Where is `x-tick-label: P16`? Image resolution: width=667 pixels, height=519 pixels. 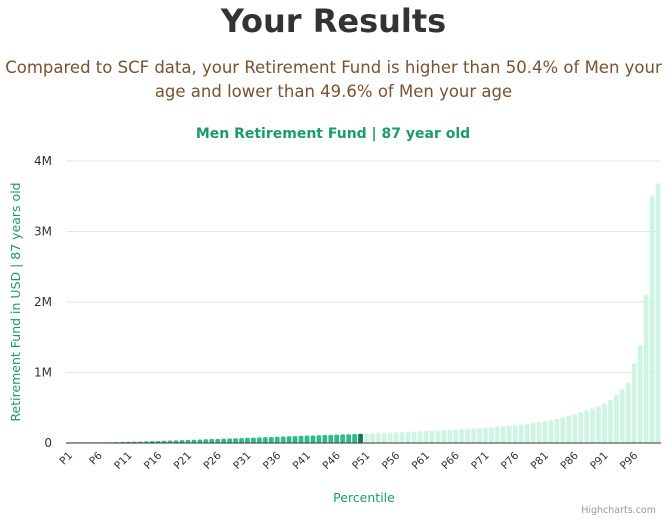
x-tick-label: P16 is located at coordinates (153, 460).